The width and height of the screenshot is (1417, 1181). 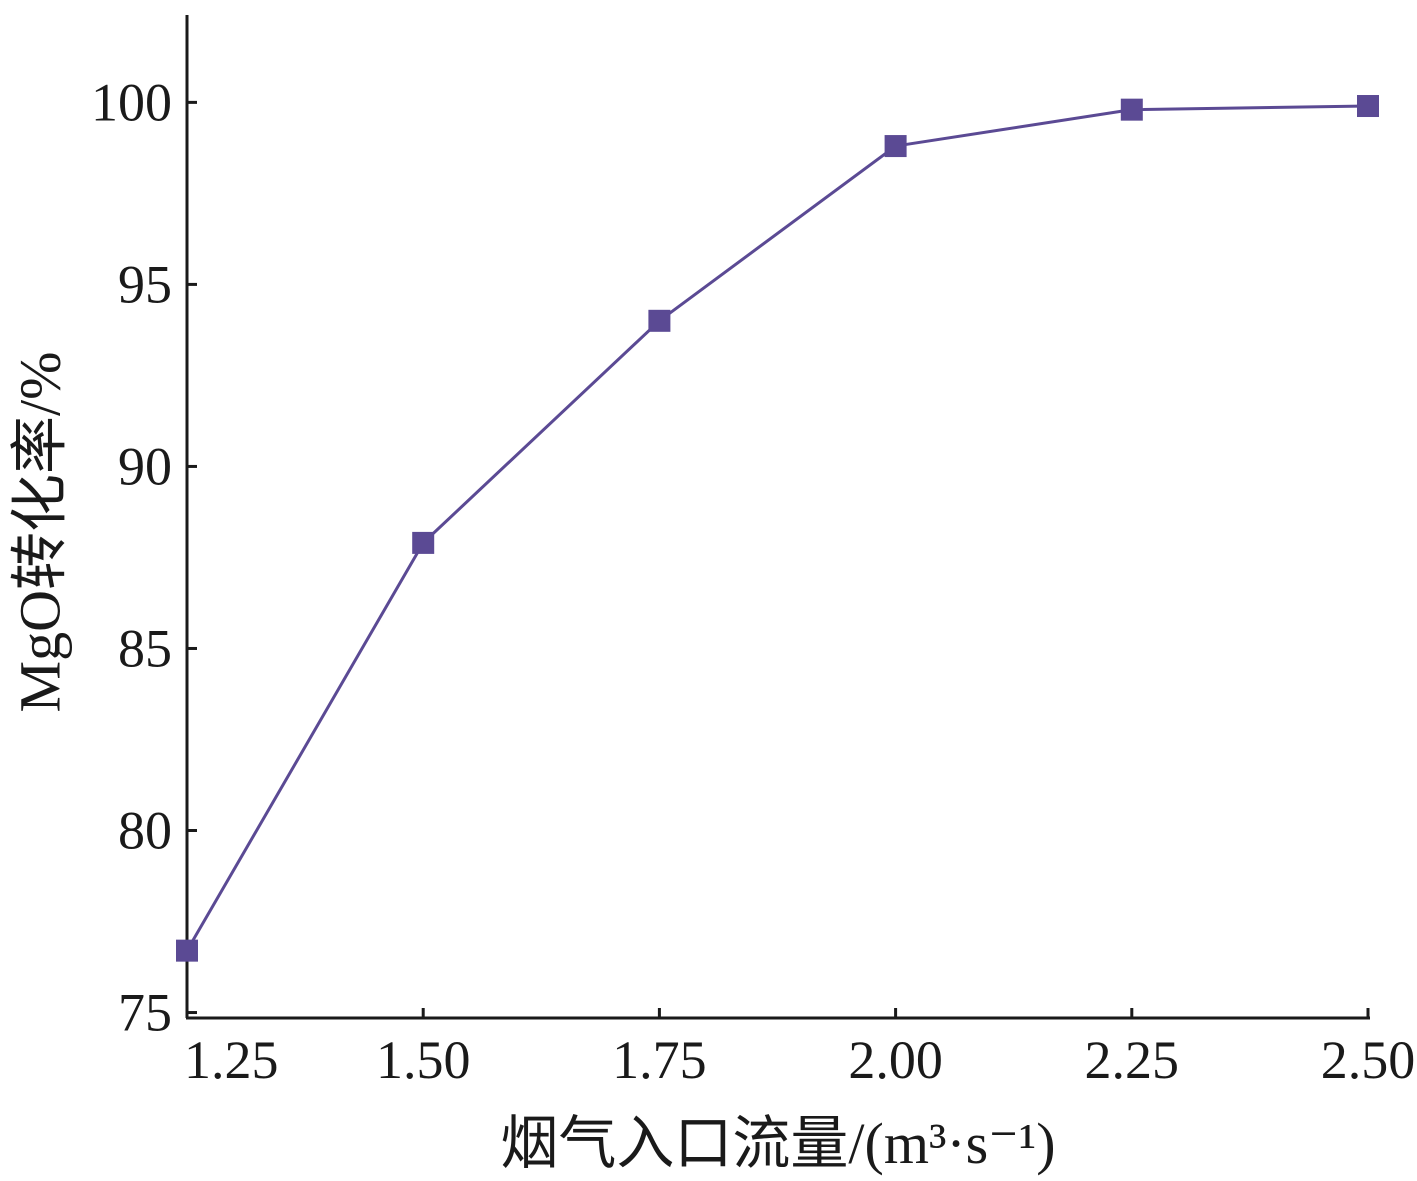 What do you see at coordinates (659, 1060) in the screenshot?
I see `x-tick-label: 1.75` at bounding box center [659, 1060].